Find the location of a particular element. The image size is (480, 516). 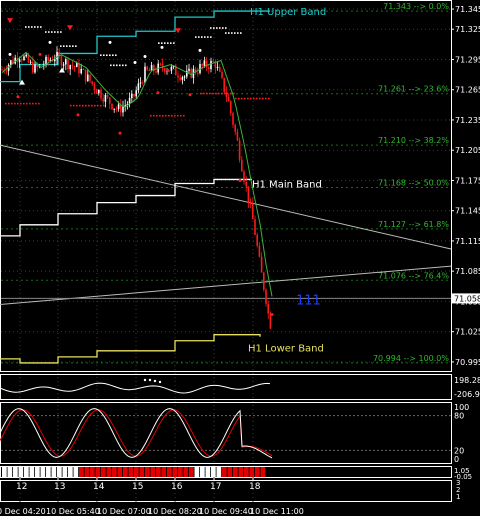

price-tick-label-9: 71.085 is located at coordinates (467, 271).